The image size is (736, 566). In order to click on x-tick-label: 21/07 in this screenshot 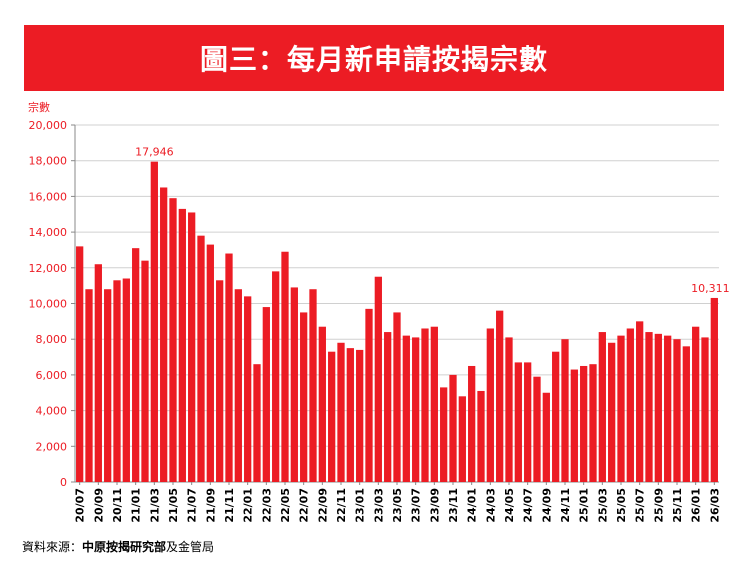, I will do `click(192, 505)`.